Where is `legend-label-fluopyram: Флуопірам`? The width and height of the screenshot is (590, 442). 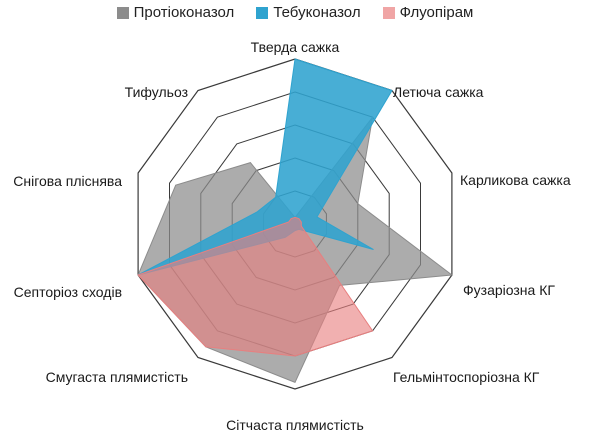
legend-label-fluopyram: Флуопірам is located at coordinates (436, 12).